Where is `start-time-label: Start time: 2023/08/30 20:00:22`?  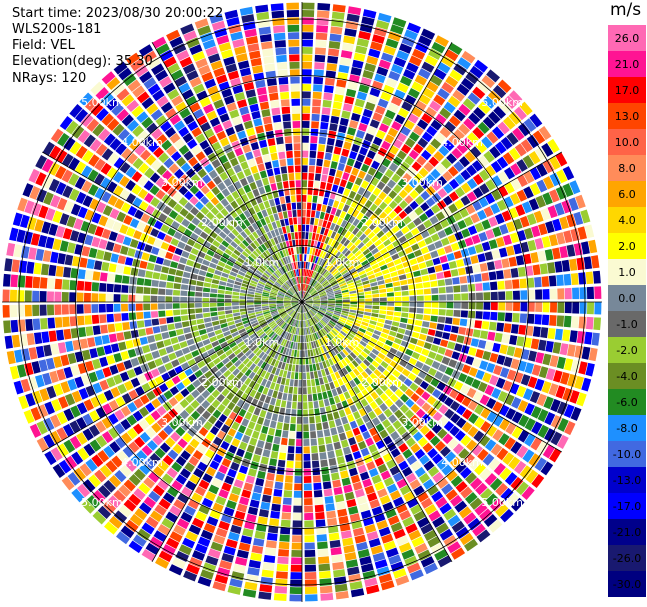
start-time-label: Start time: 2023/08/30 20:00:22 is located at coordinates (118, 13).